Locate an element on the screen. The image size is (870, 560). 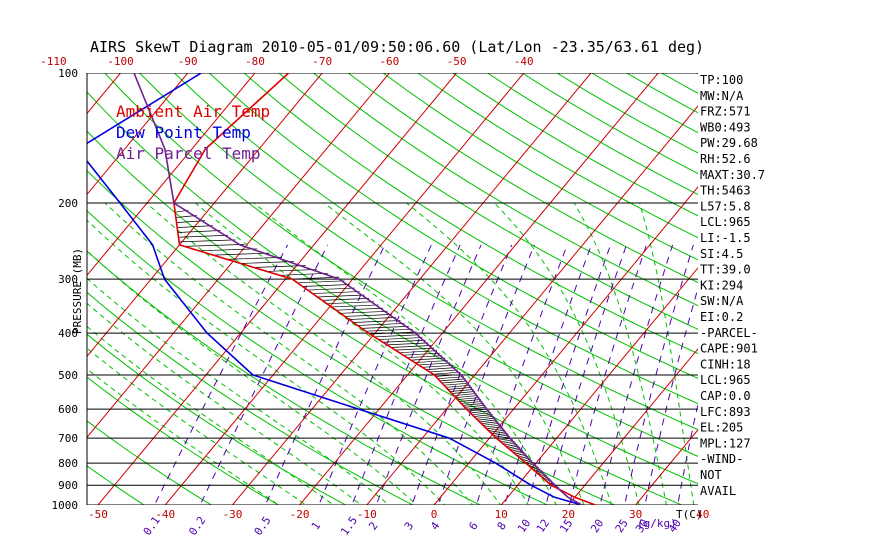
legend-parcel: Air Parcel Temp is located at coordinates (188, 153).